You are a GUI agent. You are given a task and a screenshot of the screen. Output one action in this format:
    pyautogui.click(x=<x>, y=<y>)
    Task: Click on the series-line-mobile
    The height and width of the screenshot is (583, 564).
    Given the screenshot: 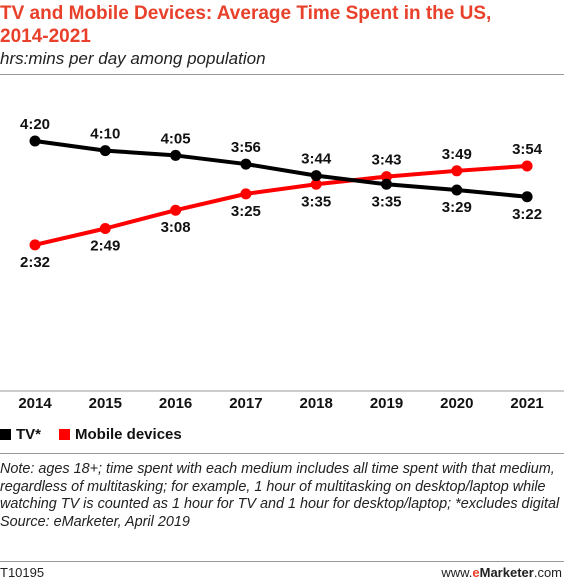 What is the action you would take?
    pyautogui.click(x=281, y=205)
    